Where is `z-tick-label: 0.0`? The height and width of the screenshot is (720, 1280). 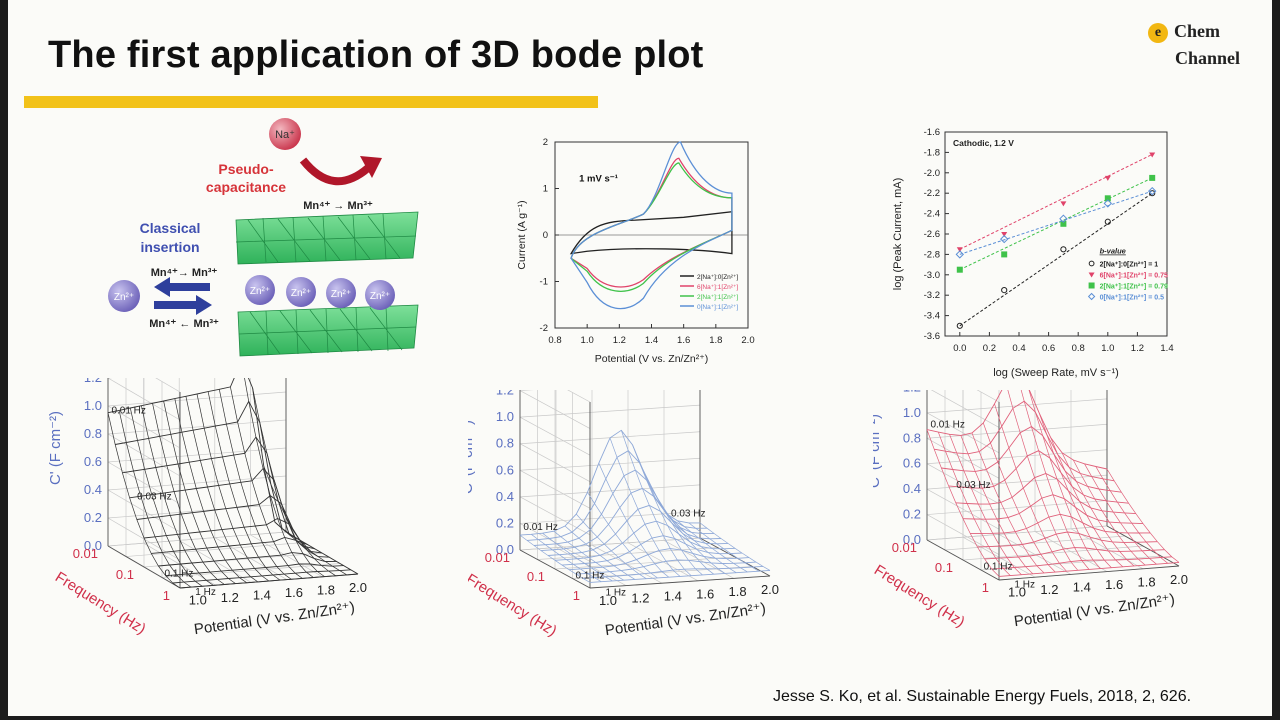 z-tick-label: 0.0 is located at coordinates (93, 545).